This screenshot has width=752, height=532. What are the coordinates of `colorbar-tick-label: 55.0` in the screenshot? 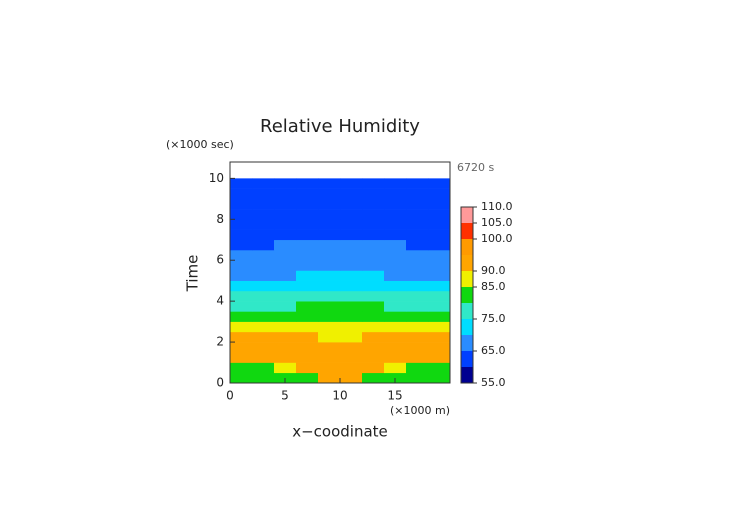 It's located at (493, 382).